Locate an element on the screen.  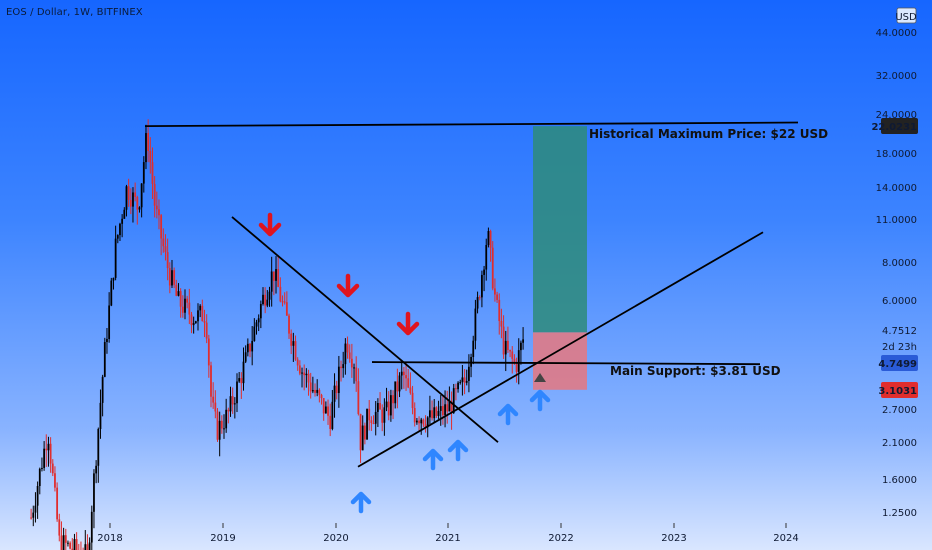
price-tag-label: 4.7499 is located at coordinates (897, 364).